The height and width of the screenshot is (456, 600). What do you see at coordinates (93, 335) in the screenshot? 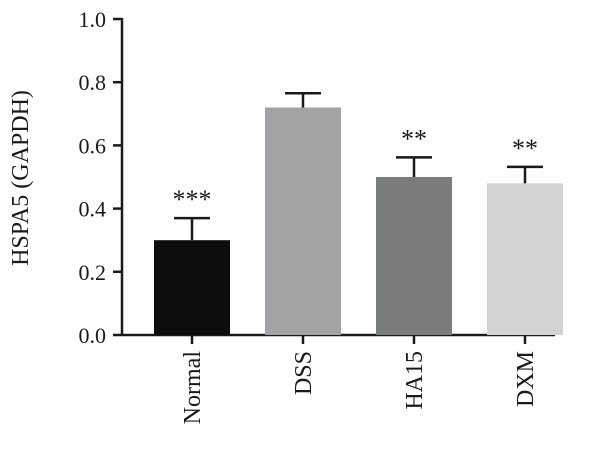
I see `y-tick-label: 0.0` at bounding box center [93, 335].